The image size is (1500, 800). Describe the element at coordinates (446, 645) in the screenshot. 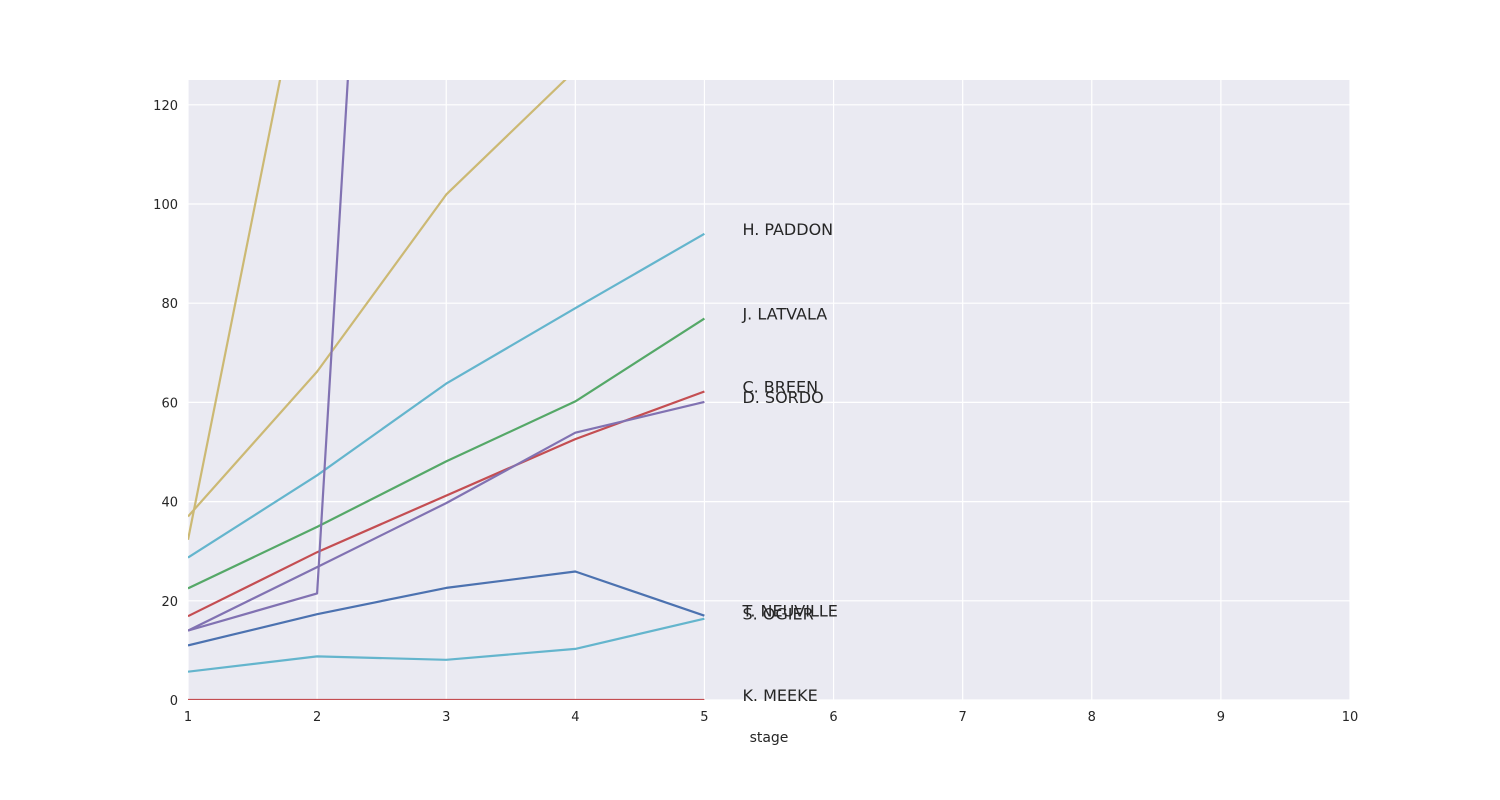

I see `series-line-s-ogier` at that location.